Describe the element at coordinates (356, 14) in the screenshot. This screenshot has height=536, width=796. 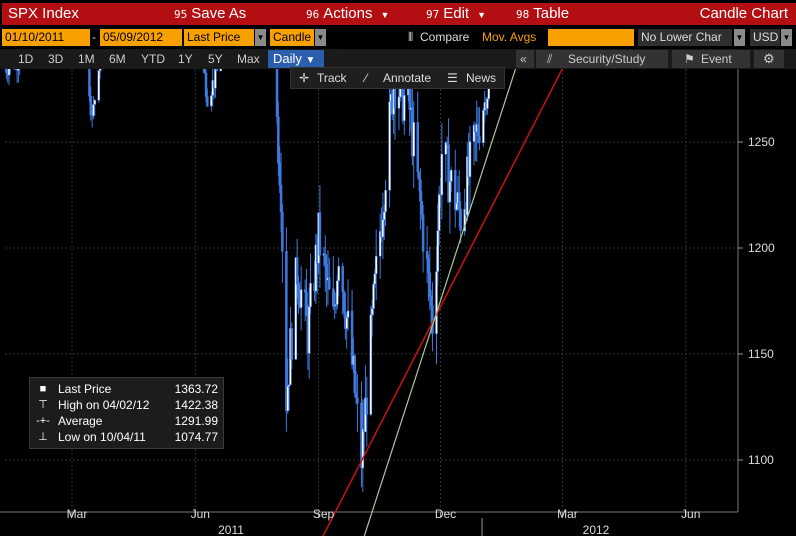
I see `actions-menu: 96 Actions ▼` at that location.